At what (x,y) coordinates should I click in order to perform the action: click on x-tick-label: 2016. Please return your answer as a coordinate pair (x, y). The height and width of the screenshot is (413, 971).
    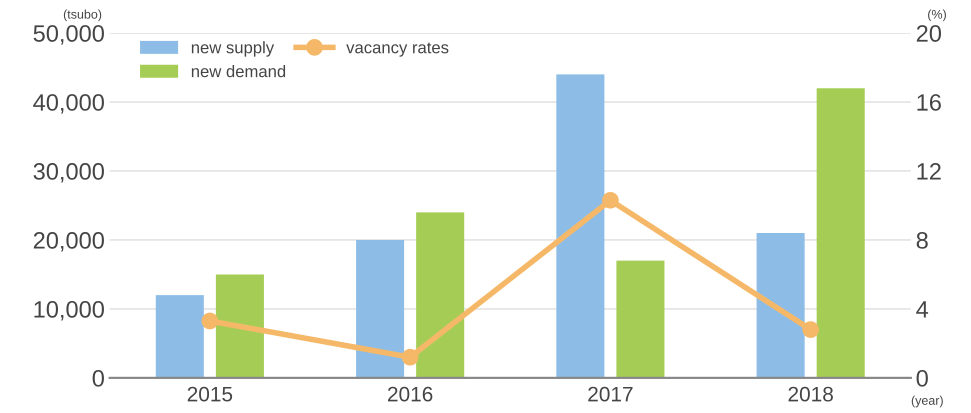
    Looking at the image, I should click on (410, 394).